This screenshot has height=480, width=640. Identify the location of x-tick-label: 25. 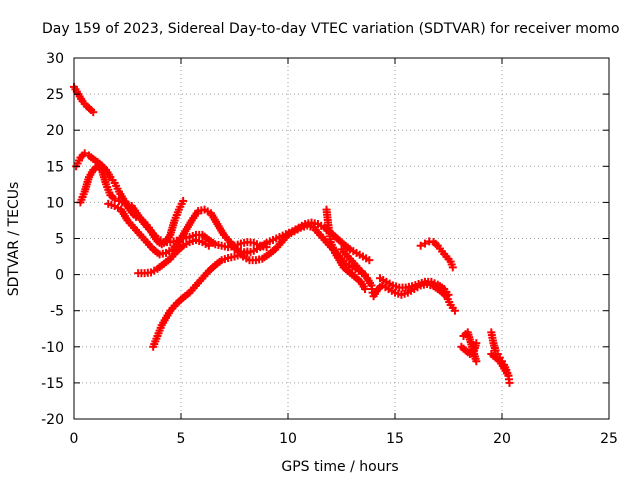
(609, 439).